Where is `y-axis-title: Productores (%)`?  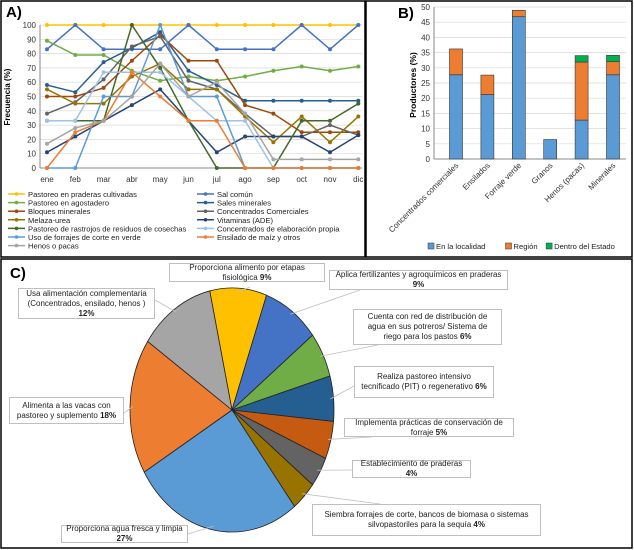
y-axis-title: Productores (%) is located at coordinates (413, 85).